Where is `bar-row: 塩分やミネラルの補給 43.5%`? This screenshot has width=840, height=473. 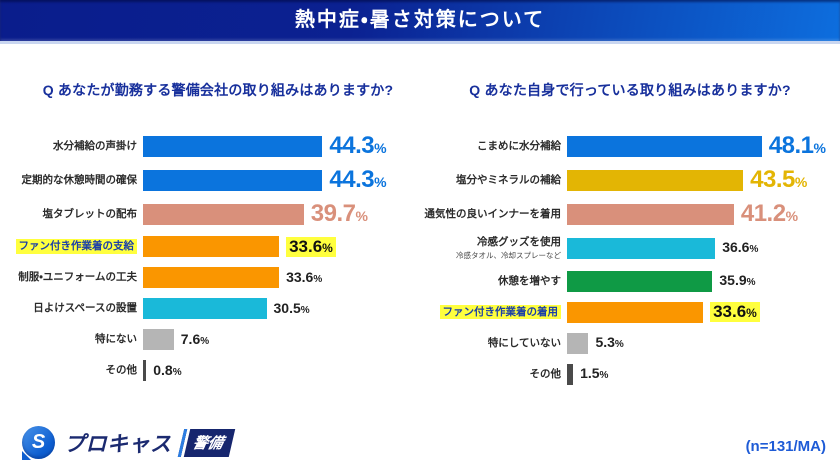
bar-row: 塩分やミネラルの補給 43.5% is located at coordinates (630, 180).